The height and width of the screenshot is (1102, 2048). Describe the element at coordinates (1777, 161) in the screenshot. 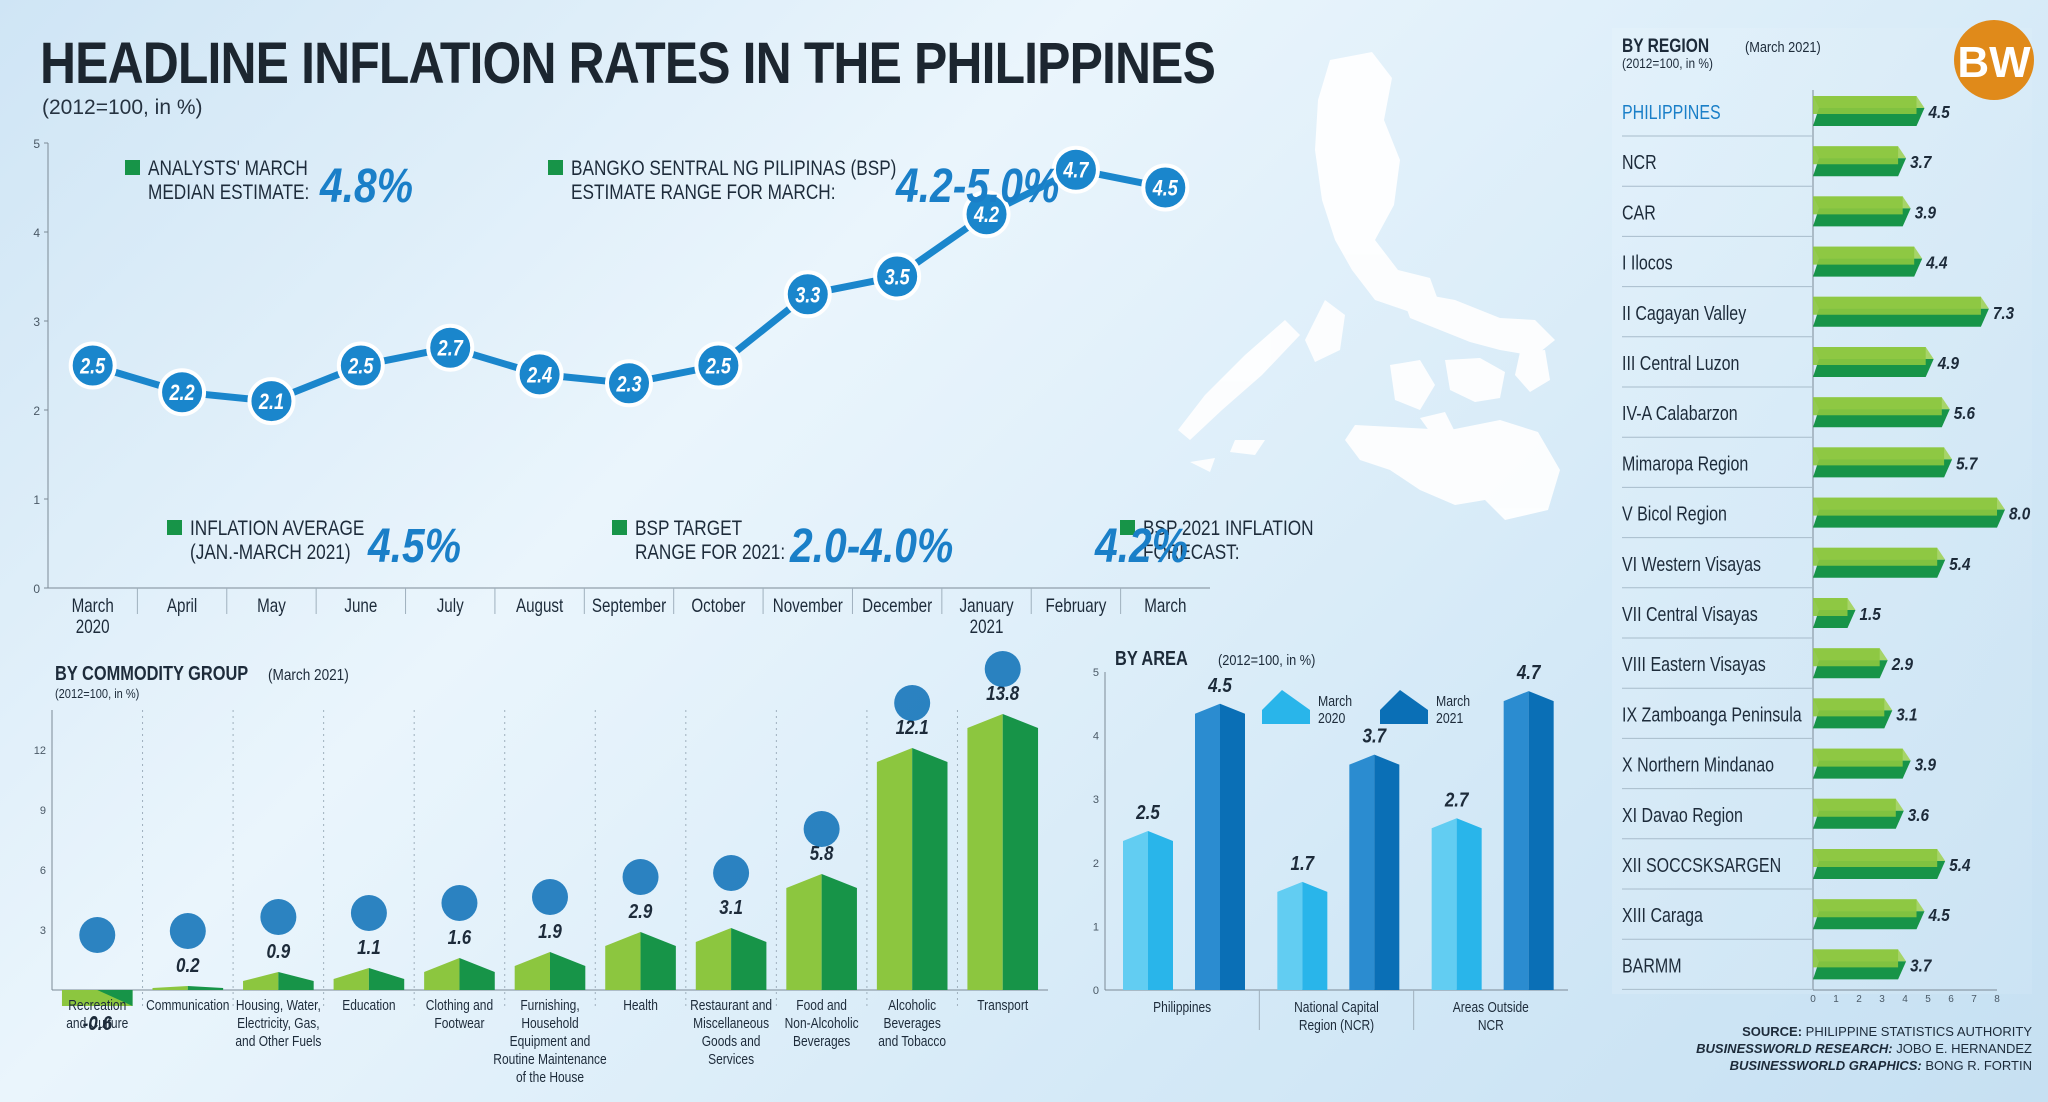

I see `bar: NCR 3.7` at that location.